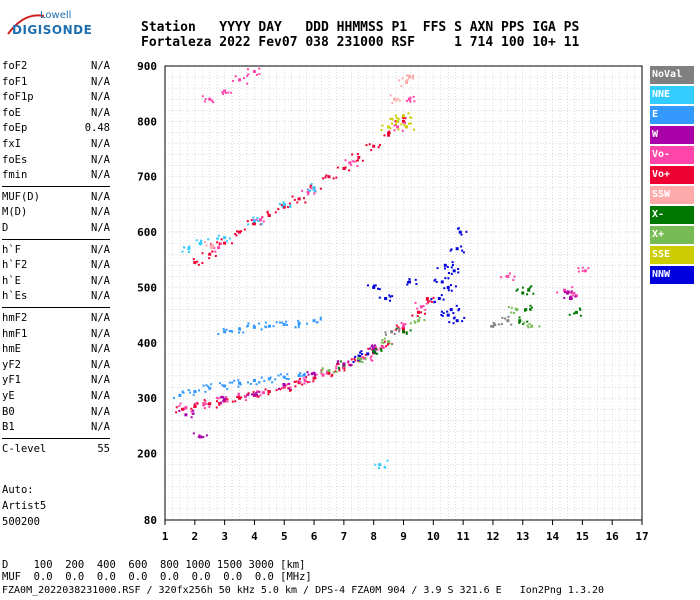  What do you see at coordinates (11, 364) in the screenshot?
I see `param-label: yF2` at bounding box center [11, 364].